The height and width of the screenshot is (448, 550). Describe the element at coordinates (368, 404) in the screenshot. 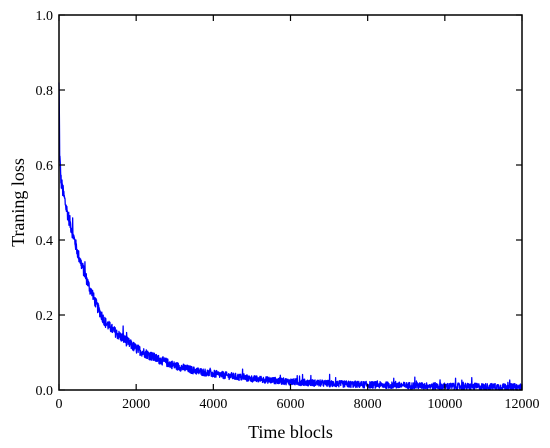

I see `x-tick-label: 8000` at that location.